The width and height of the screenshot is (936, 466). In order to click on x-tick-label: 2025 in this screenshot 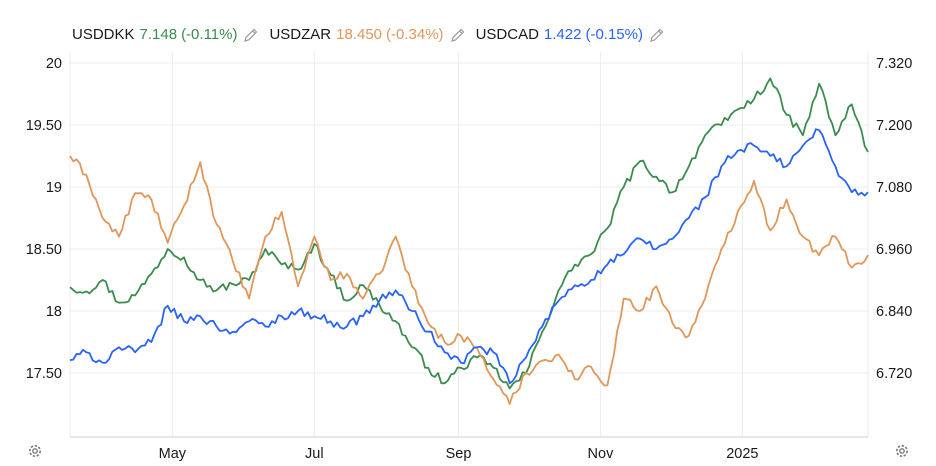, I will do `click(742, 454)`.